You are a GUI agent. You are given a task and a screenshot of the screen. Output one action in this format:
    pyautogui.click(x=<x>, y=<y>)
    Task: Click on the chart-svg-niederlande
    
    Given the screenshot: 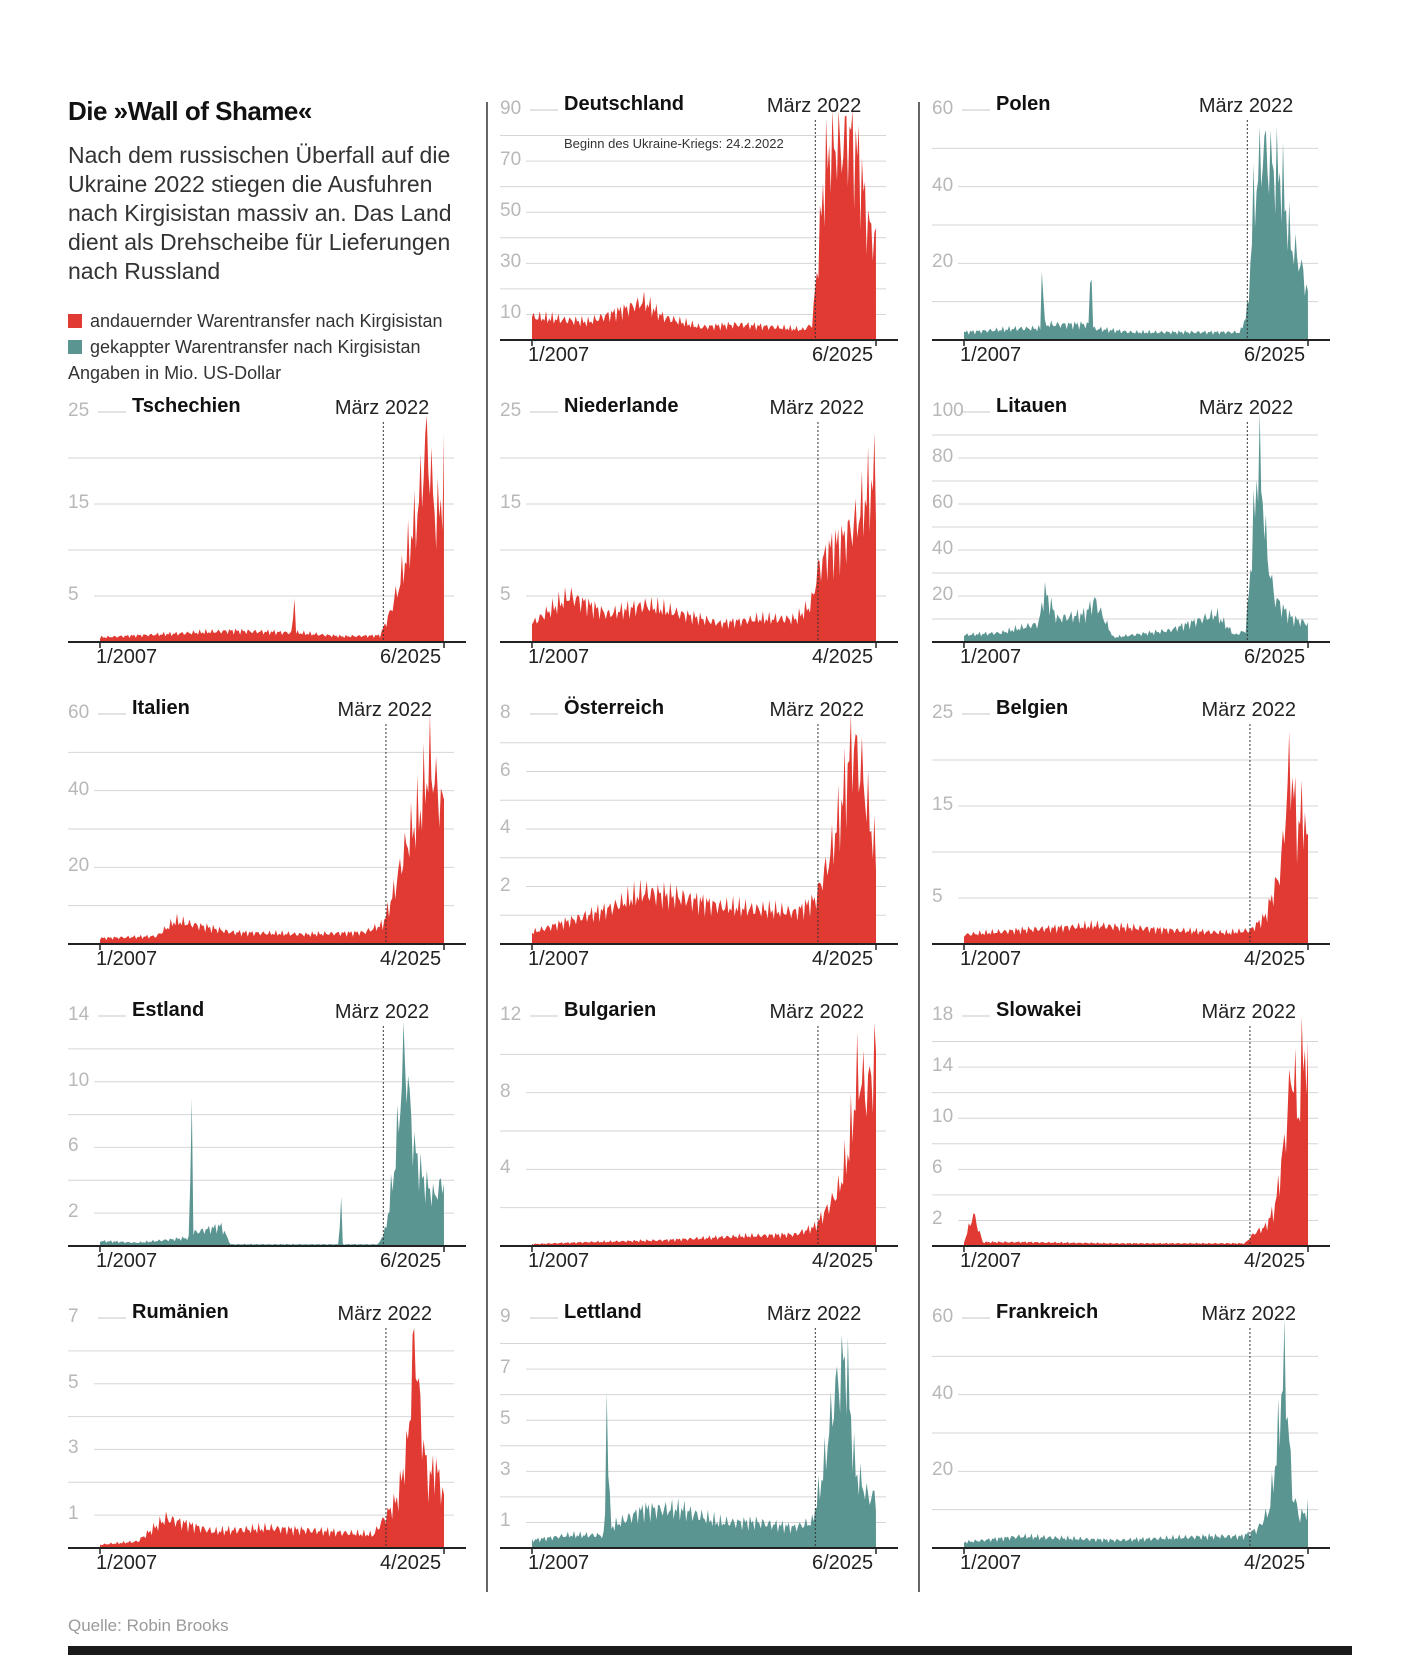 What is the action you would take?
    pyautogui.click(x=699, y=529)
    